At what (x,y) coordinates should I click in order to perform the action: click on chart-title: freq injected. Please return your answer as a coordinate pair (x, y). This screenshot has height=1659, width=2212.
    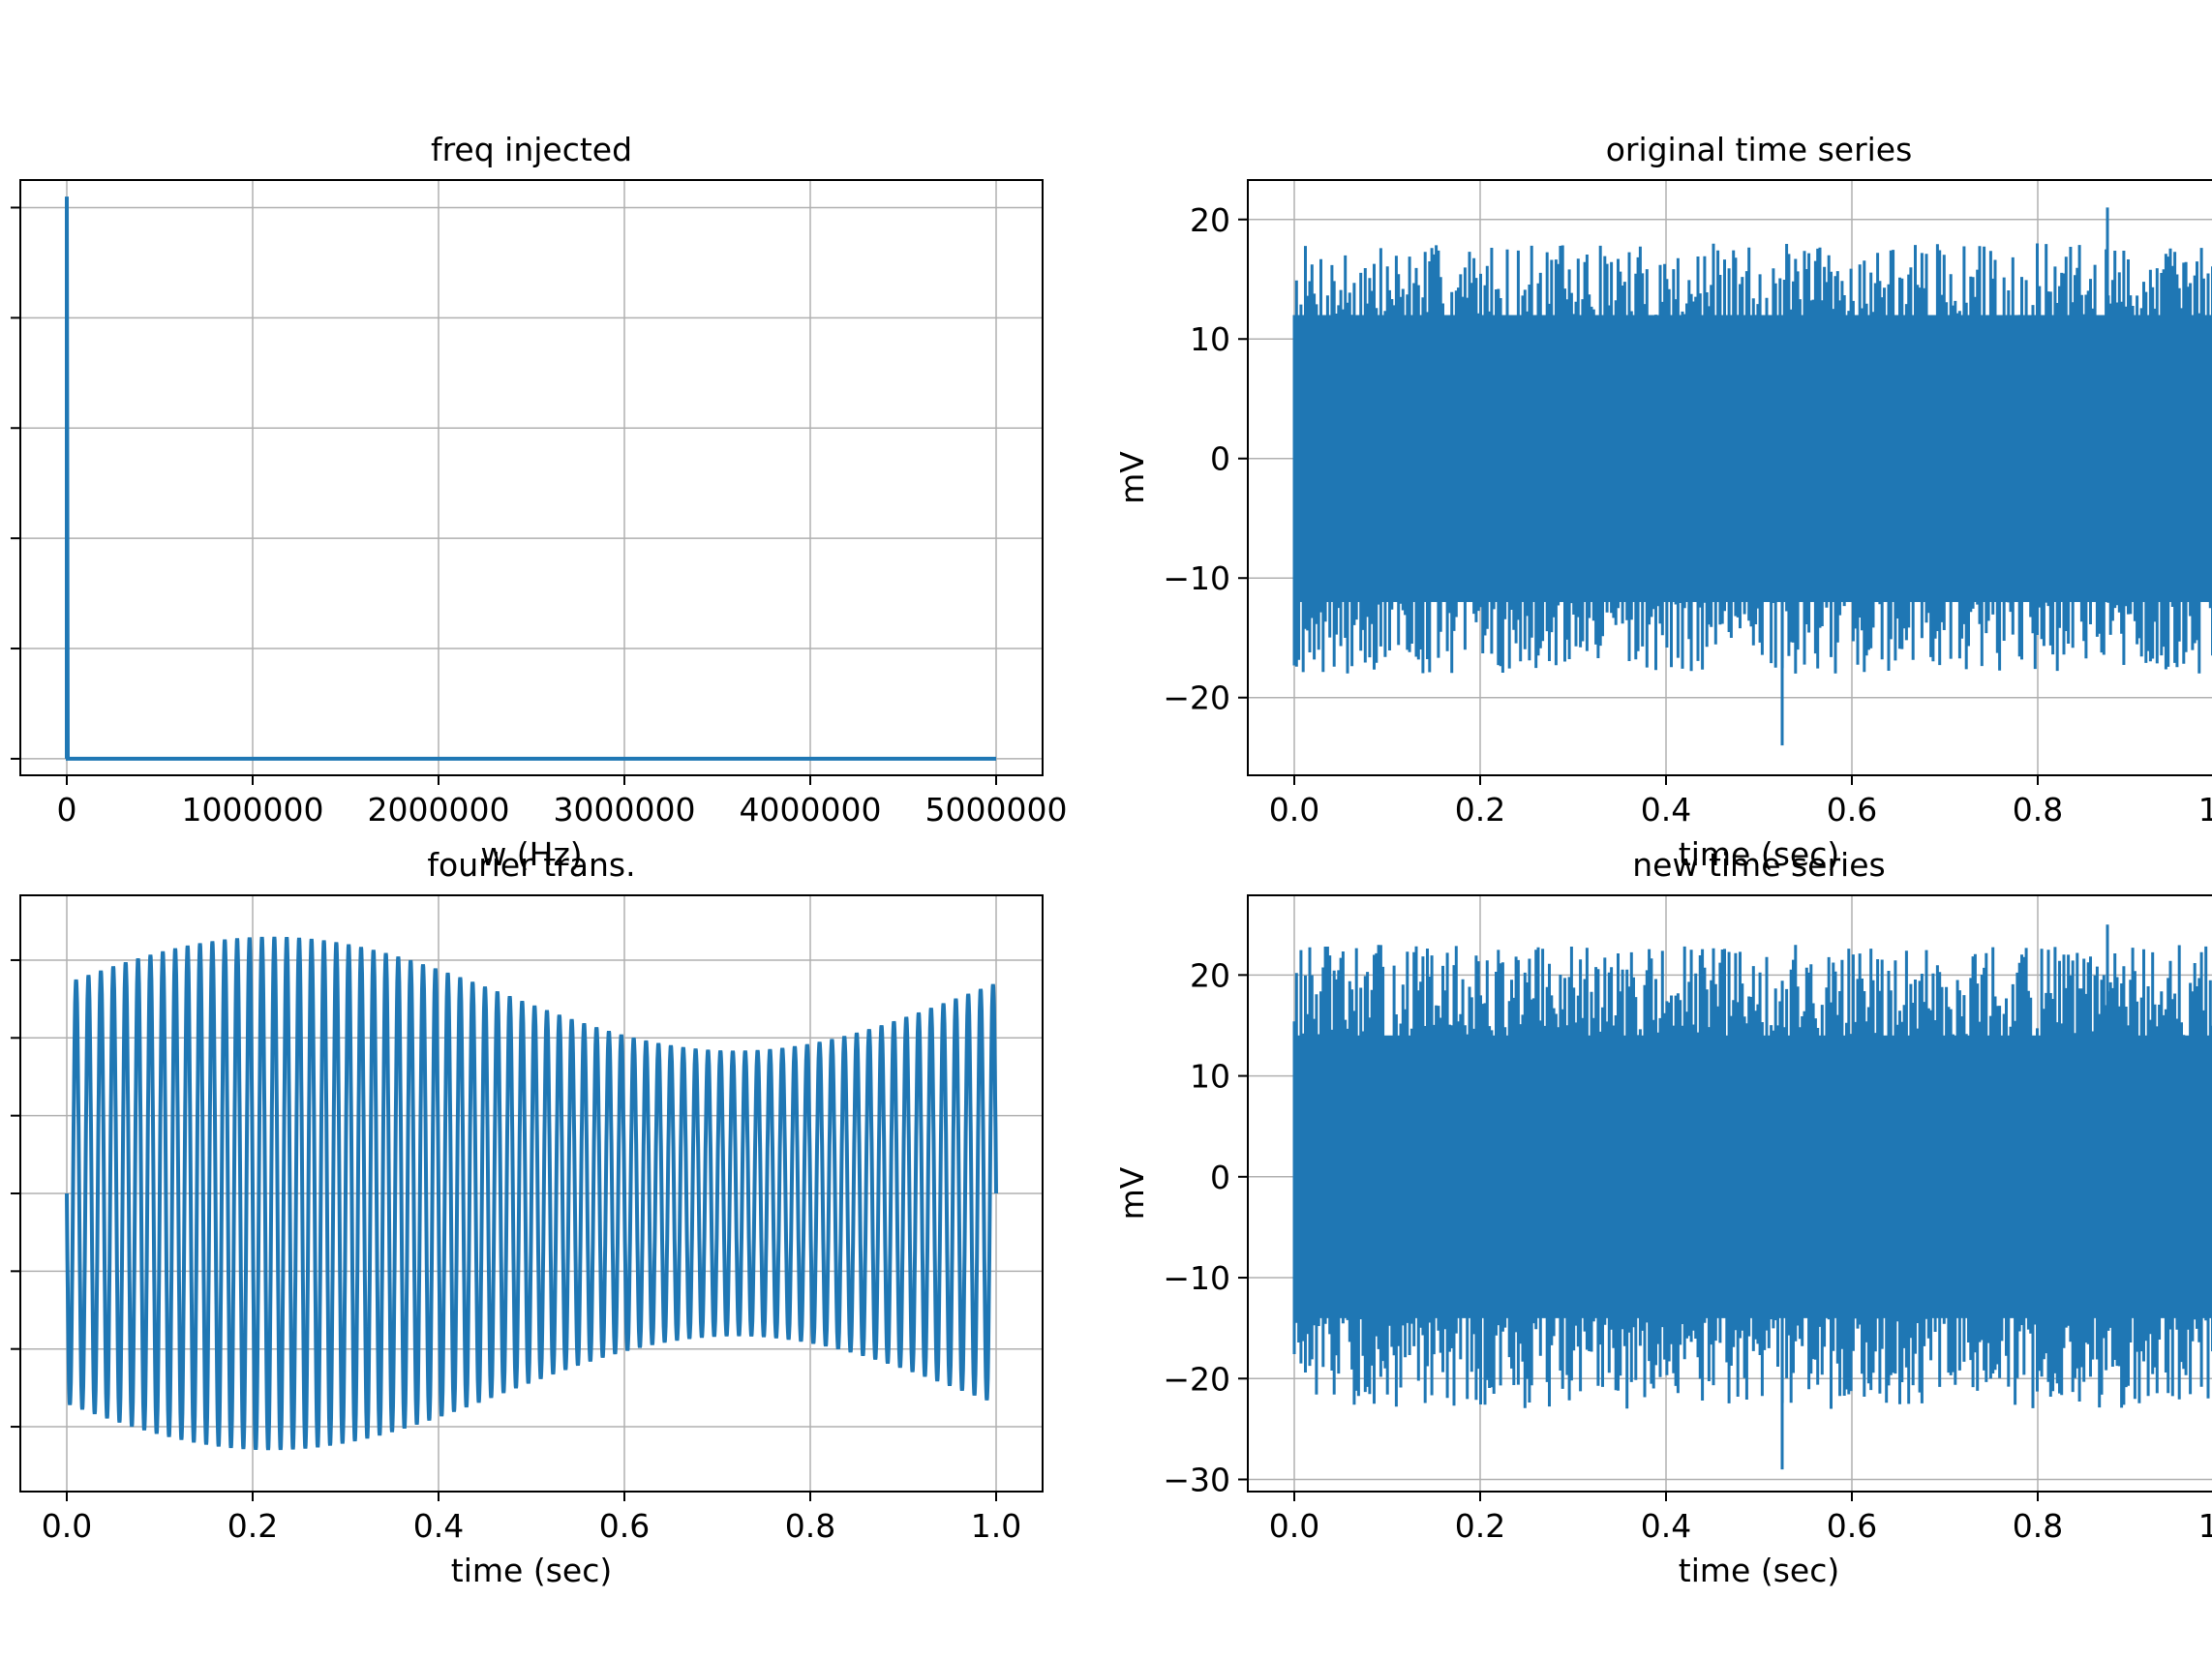
    Looking at the image, I should click on (531, 149).